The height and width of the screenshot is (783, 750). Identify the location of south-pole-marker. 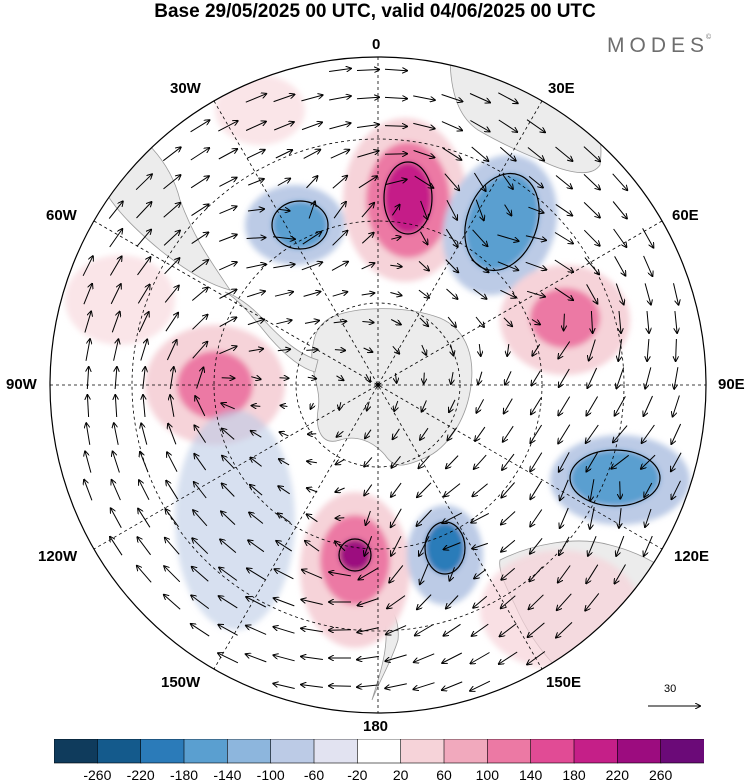
(378, 385).